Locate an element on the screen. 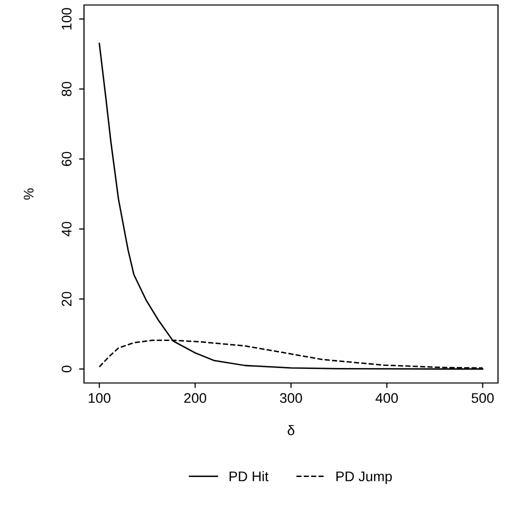 Image resolution: width=527 pixels, height=505 pixels. y-tick-label: 80 is located at coordinates (67, 89).